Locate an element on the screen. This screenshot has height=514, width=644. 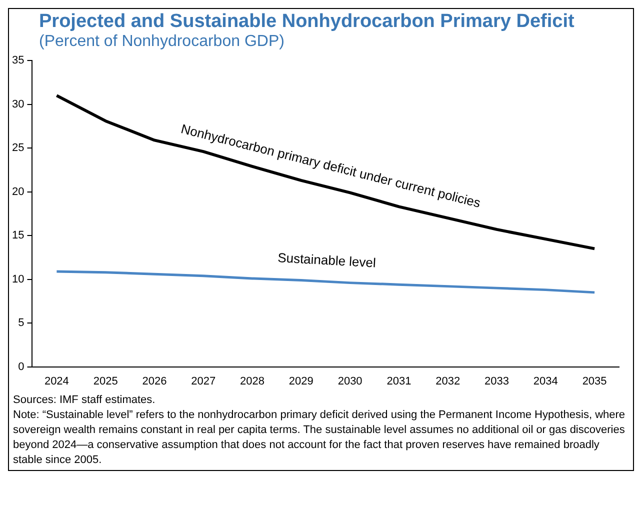
x-tick-label: 2035 is located at coordinates (594, 381).